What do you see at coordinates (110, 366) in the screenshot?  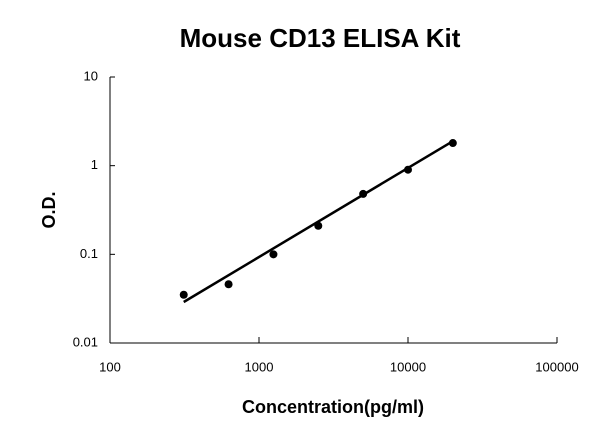 I see `x-tick-label: 100` at bounding box center [110, 366].